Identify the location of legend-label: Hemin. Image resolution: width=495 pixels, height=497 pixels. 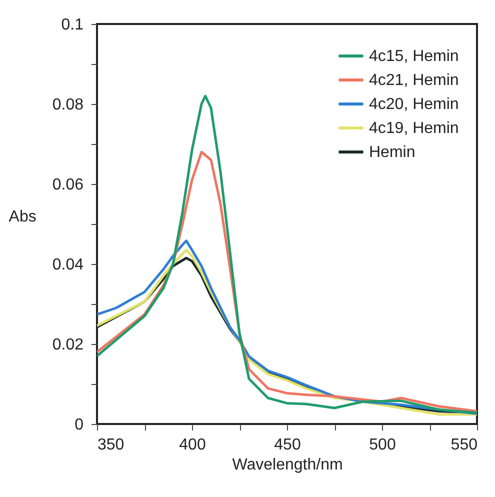
(392, 152).